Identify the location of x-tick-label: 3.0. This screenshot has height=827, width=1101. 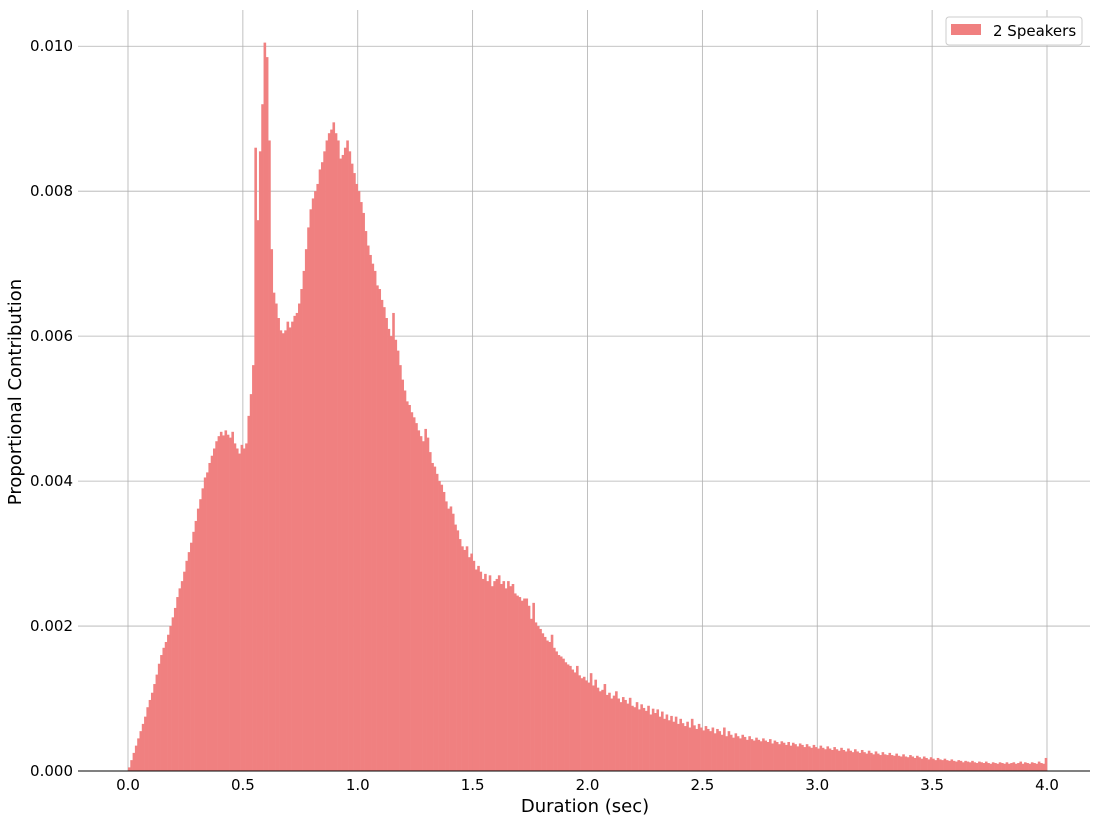
(817, 785).